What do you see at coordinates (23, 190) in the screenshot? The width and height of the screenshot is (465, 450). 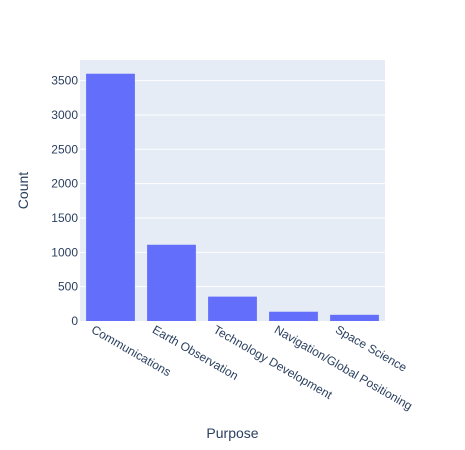 I see `y-axis-title: Count` at bounding box center [23, 190].